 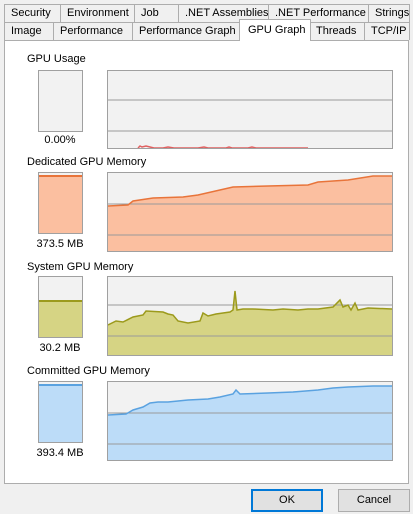 I want to click on committed-gpu-memory-value: 393.4 MB, so click(x=60, y=453).